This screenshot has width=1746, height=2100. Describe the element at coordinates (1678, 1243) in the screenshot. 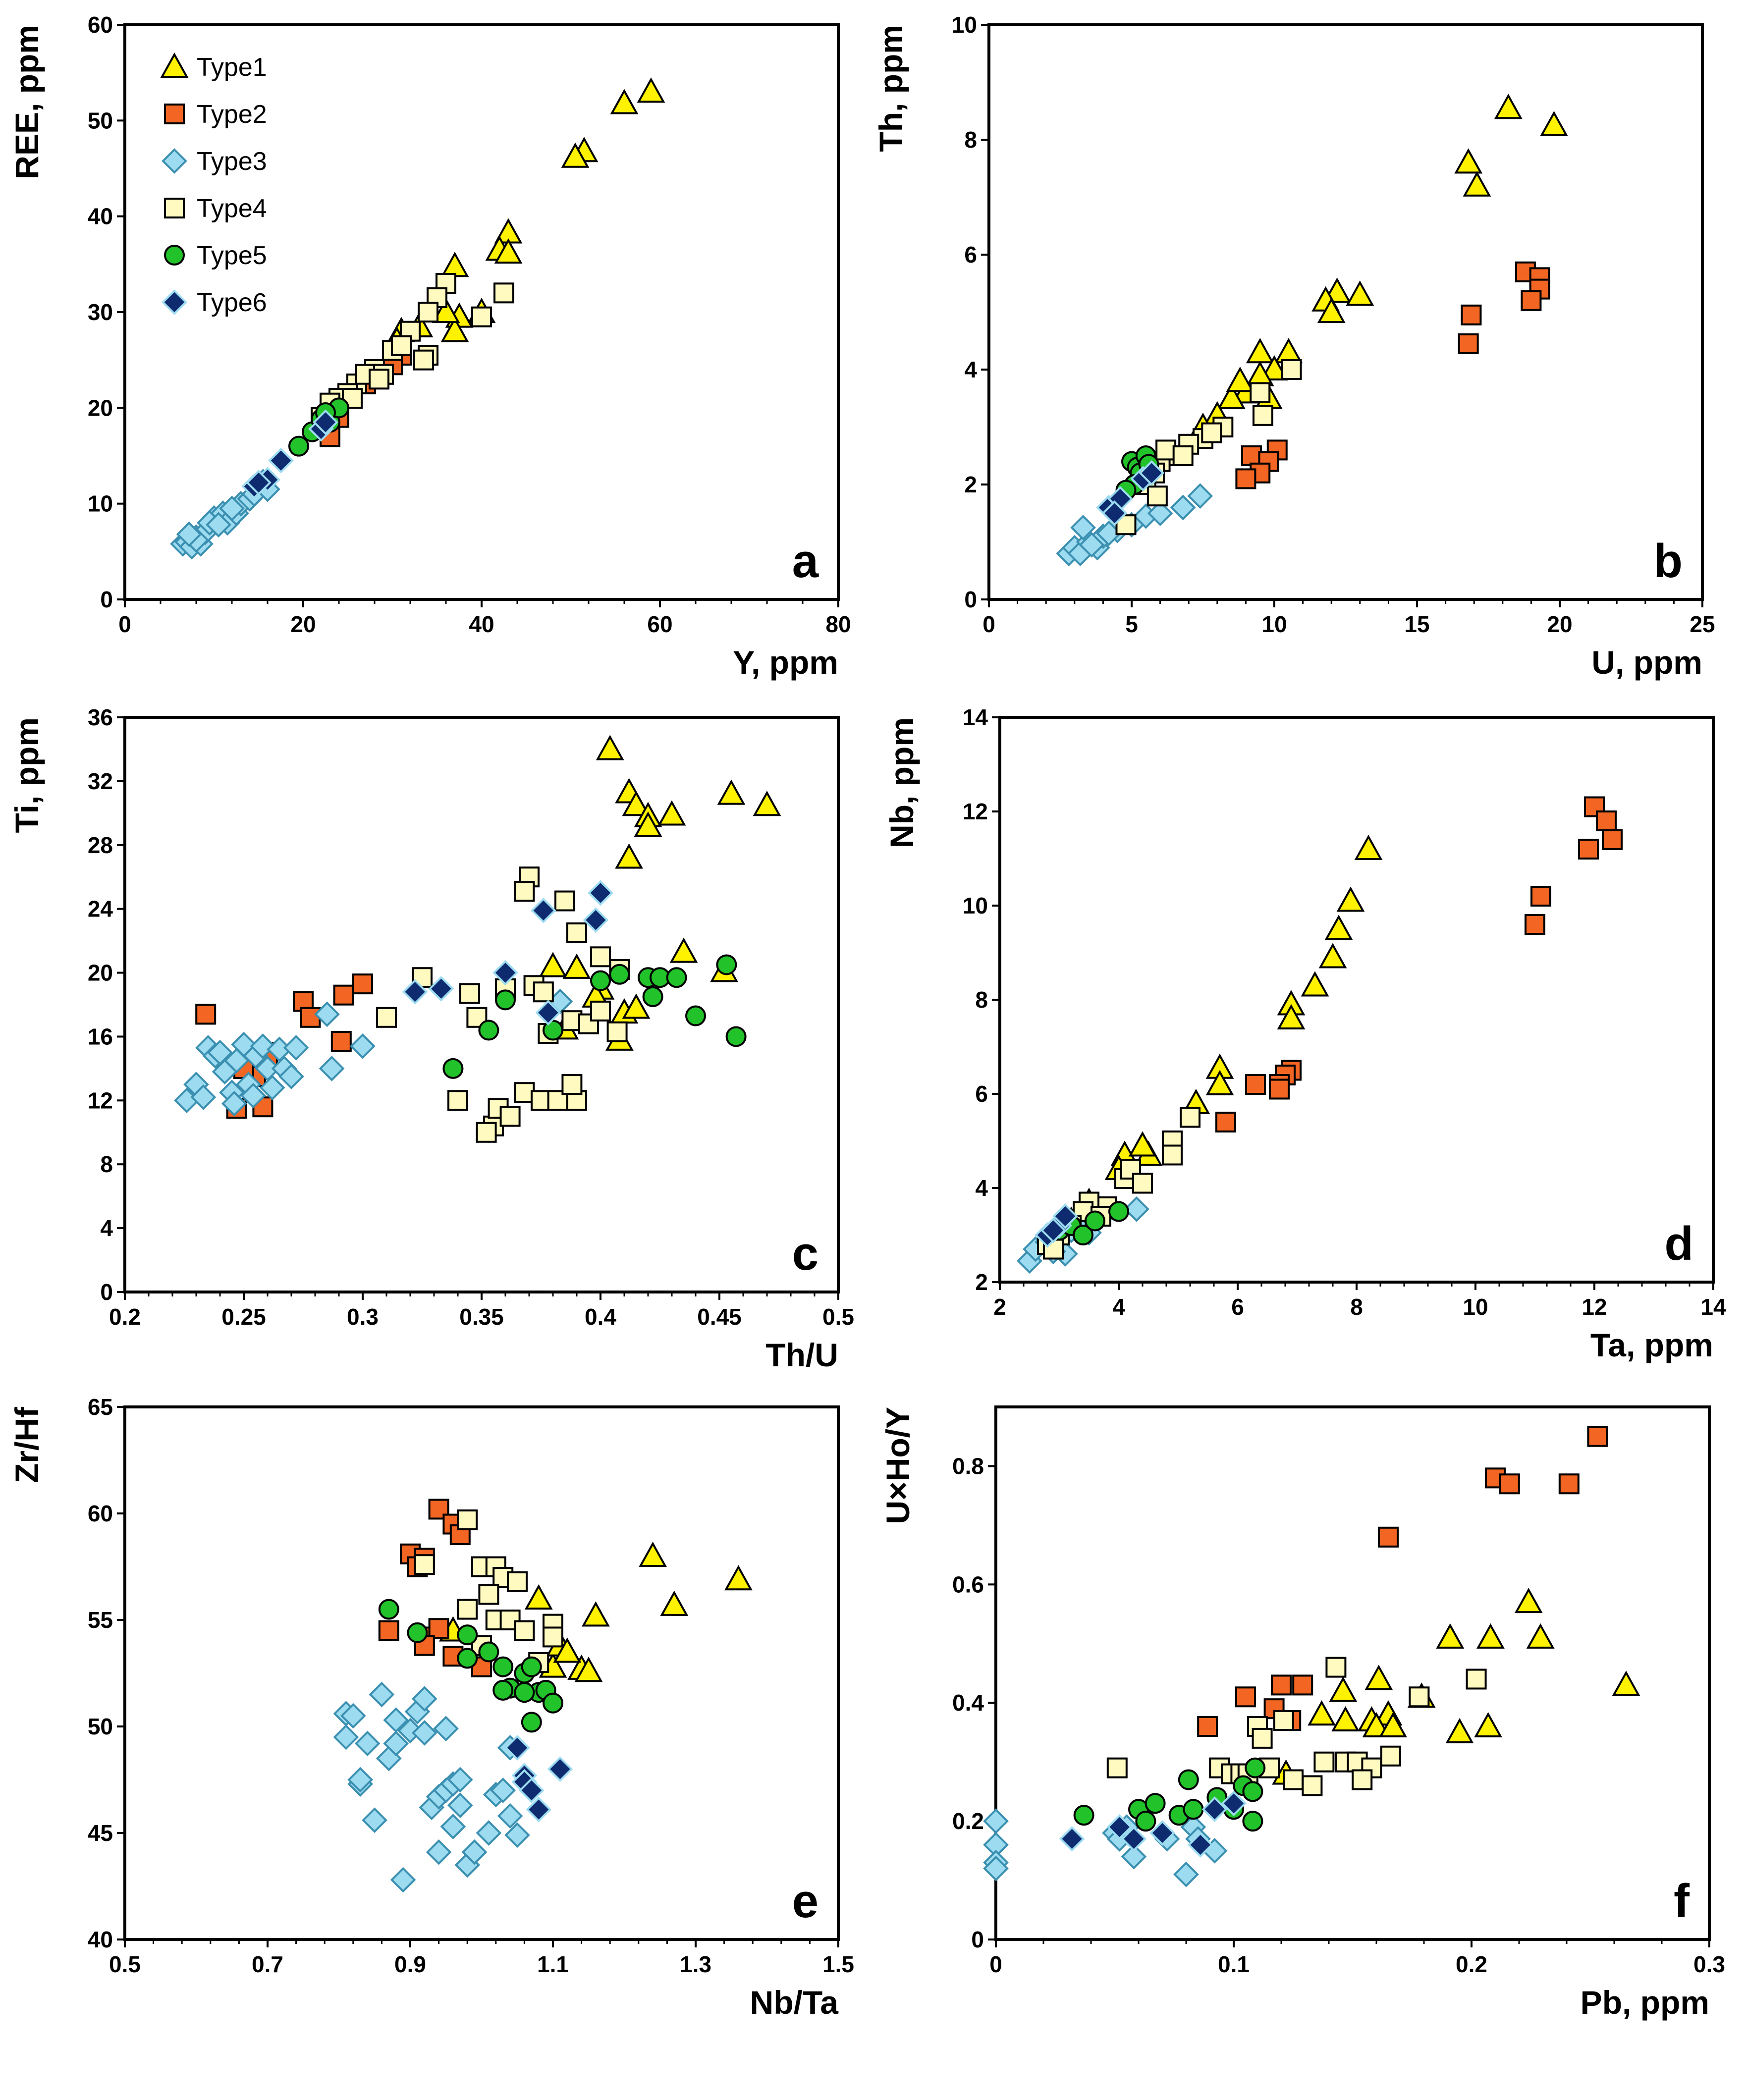

I see `panel-label: d` at that location.